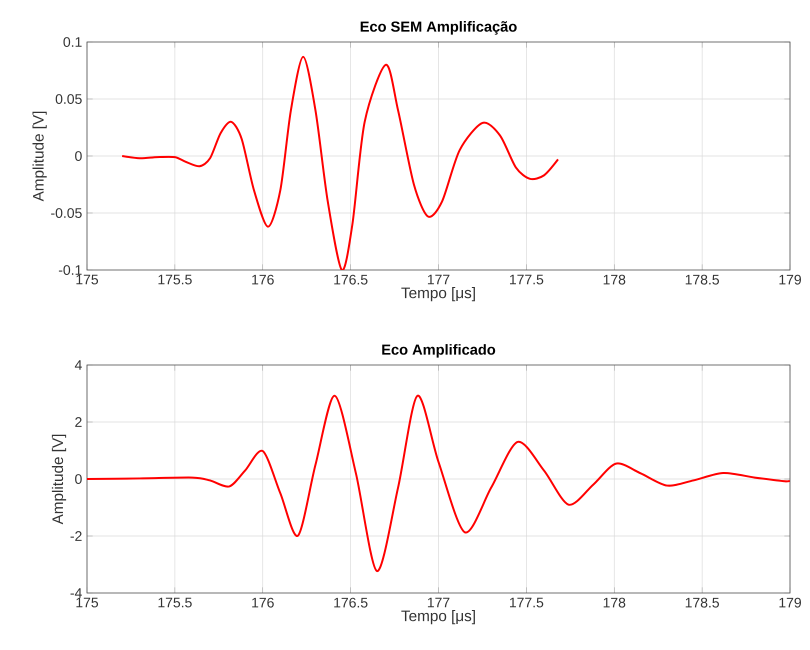 The image size is (810, 650). I want to click on y-tick-label: -4, so click(76, 593).